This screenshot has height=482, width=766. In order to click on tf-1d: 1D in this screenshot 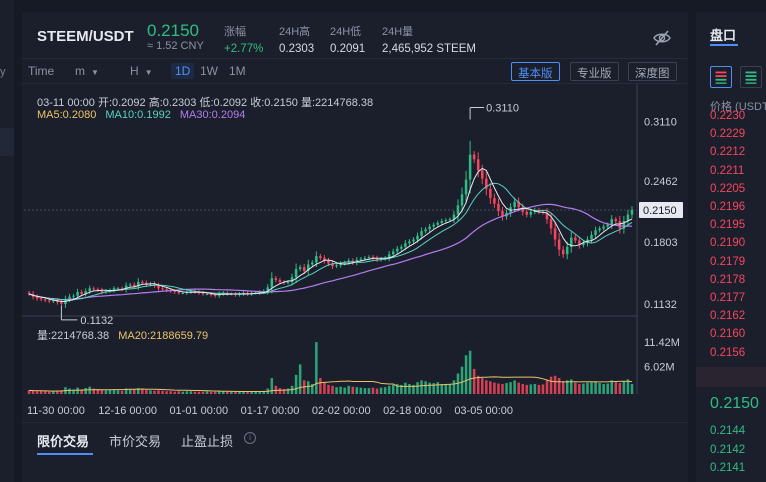, I will do `click(183, 71)`.